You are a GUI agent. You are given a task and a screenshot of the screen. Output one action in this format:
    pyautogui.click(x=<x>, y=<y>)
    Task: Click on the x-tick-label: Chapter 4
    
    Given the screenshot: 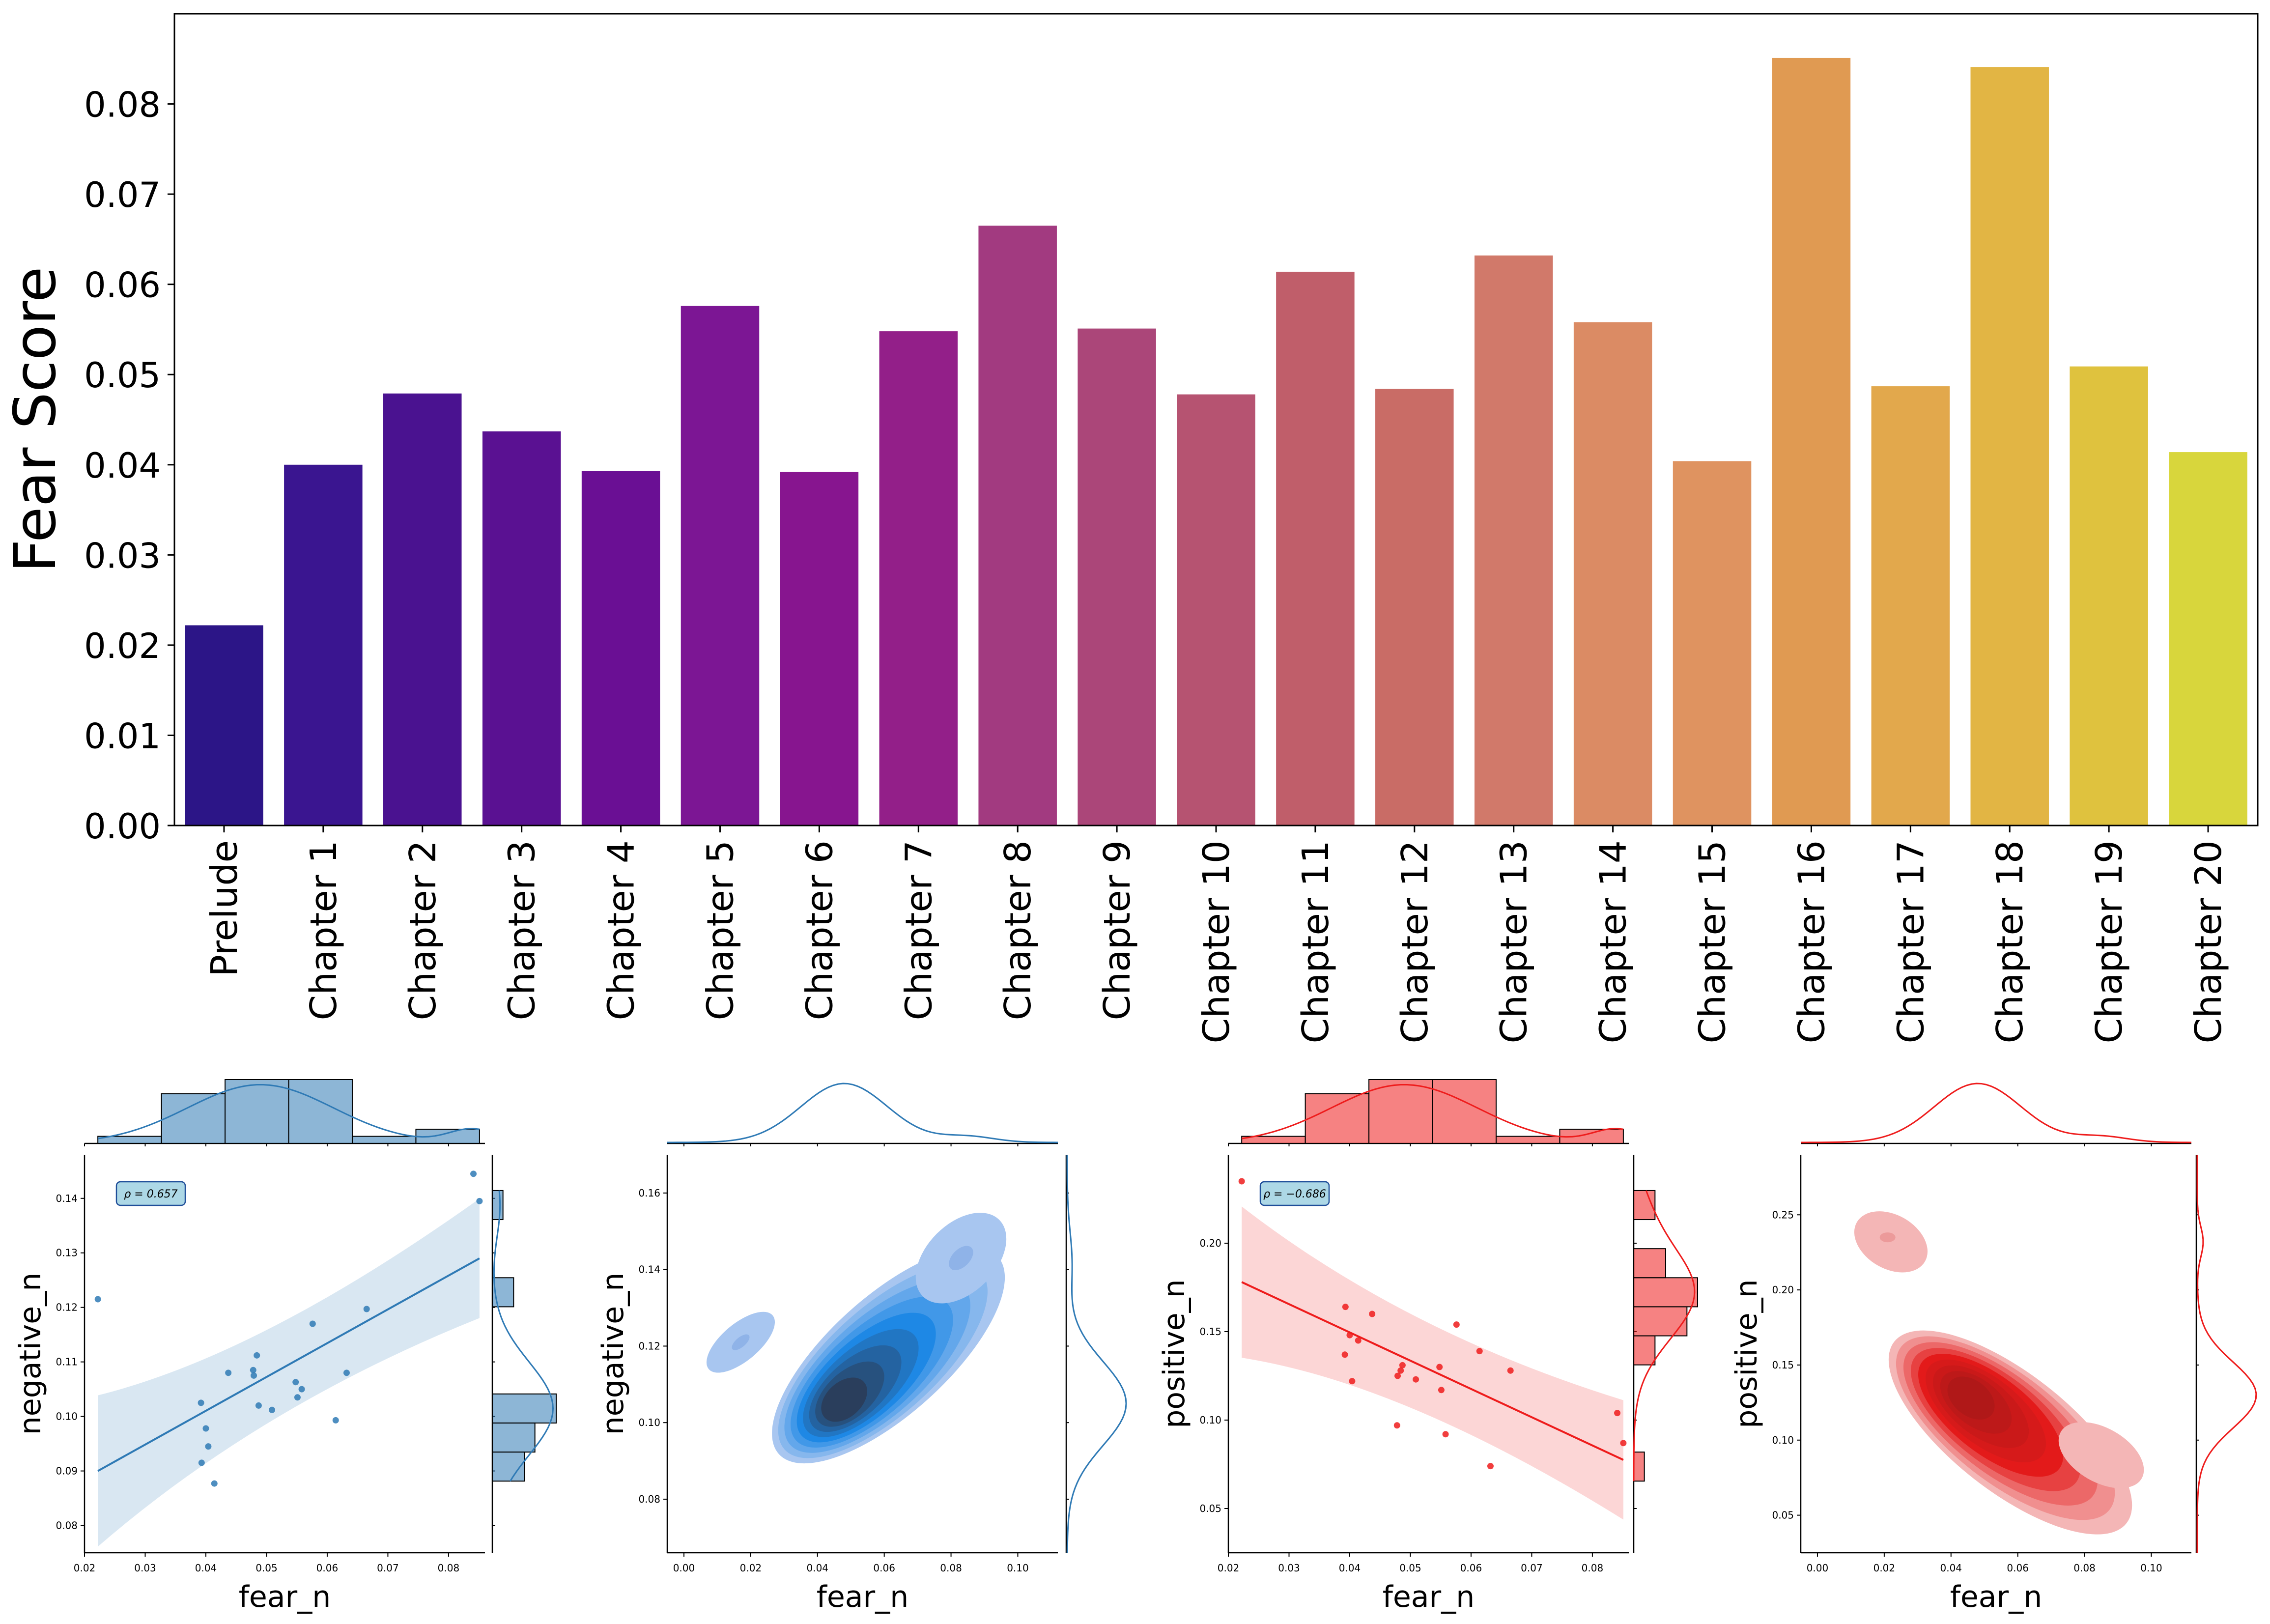 What is the action you would take?
    pyautogui.click(x=621, y=930)
    